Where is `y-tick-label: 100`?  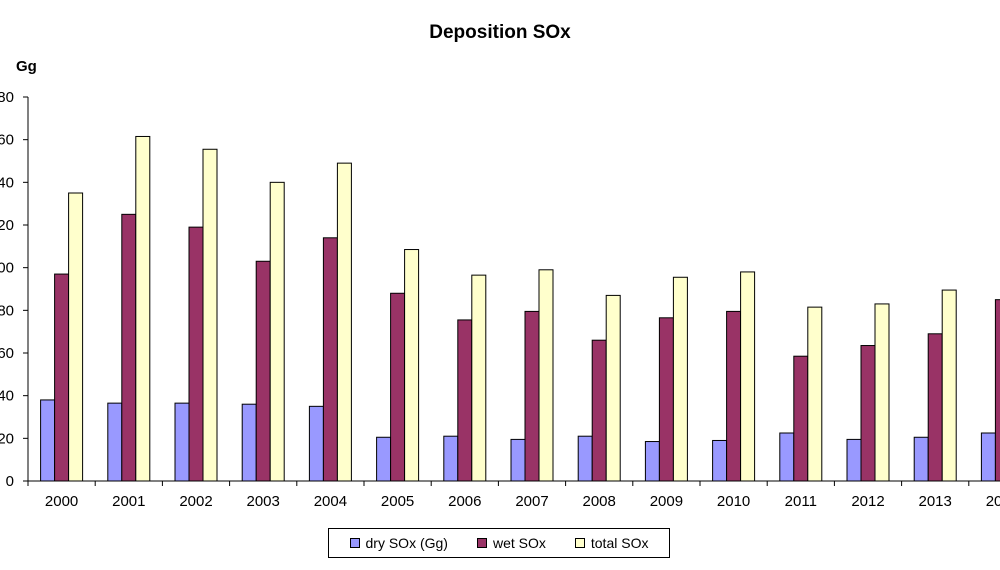 y-tick-label: 100 is located at coordinates (7, 268).